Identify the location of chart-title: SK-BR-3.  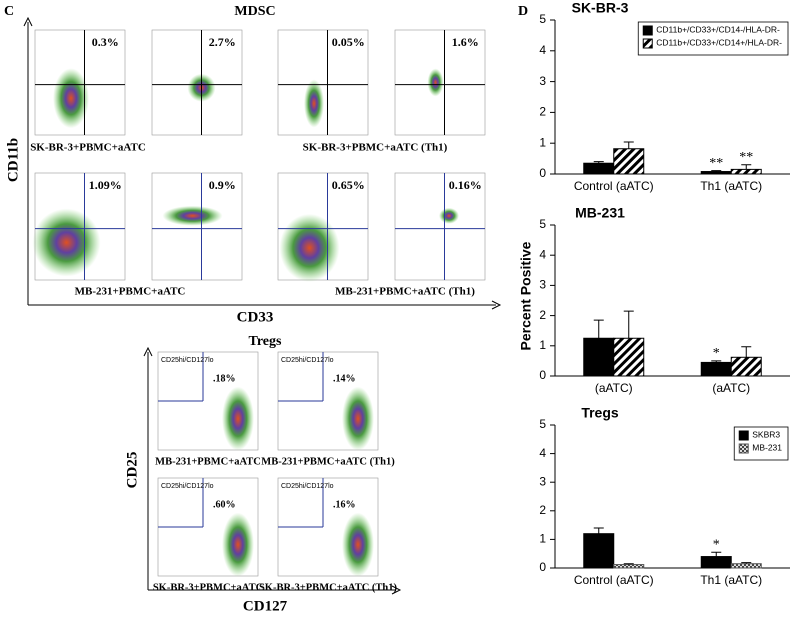
(600, 8).